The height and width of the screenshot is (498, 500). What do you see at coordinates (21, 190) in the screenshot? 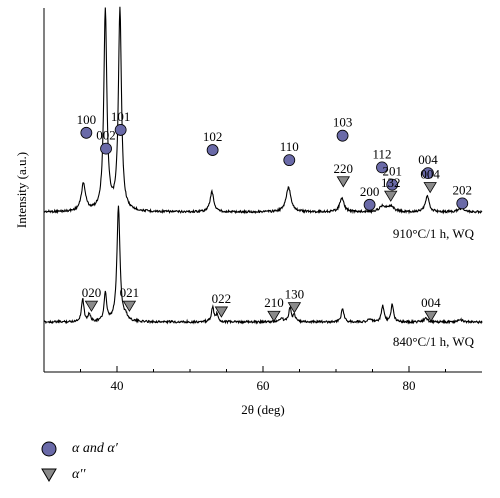
I see `y-axis-title: Intensity (a.u.)` at bounding box center [21, 190].